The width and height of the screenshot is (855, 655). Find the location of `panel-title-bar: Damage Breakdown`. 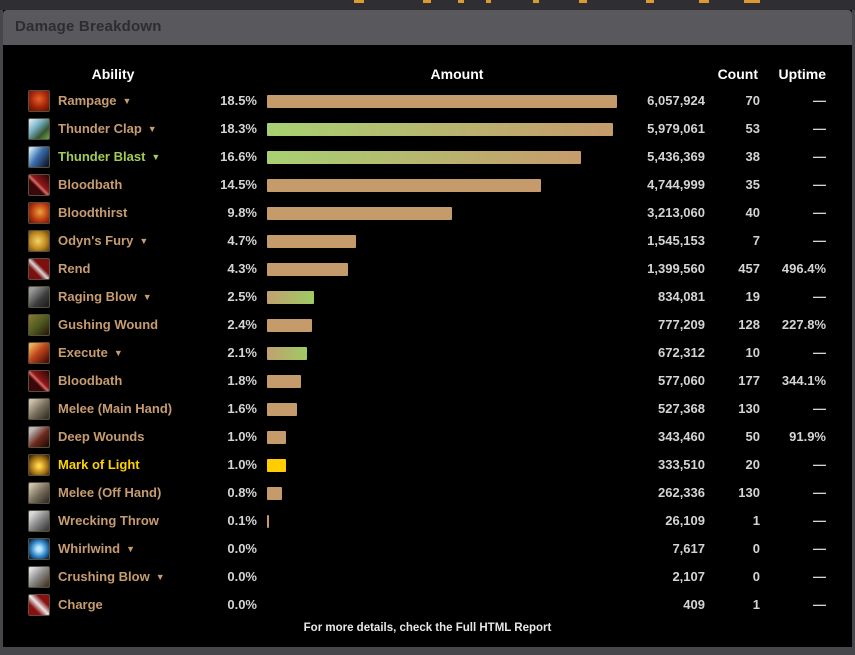

panel-title-bar: Damage Breakdown is located at coordinates (427, 27).